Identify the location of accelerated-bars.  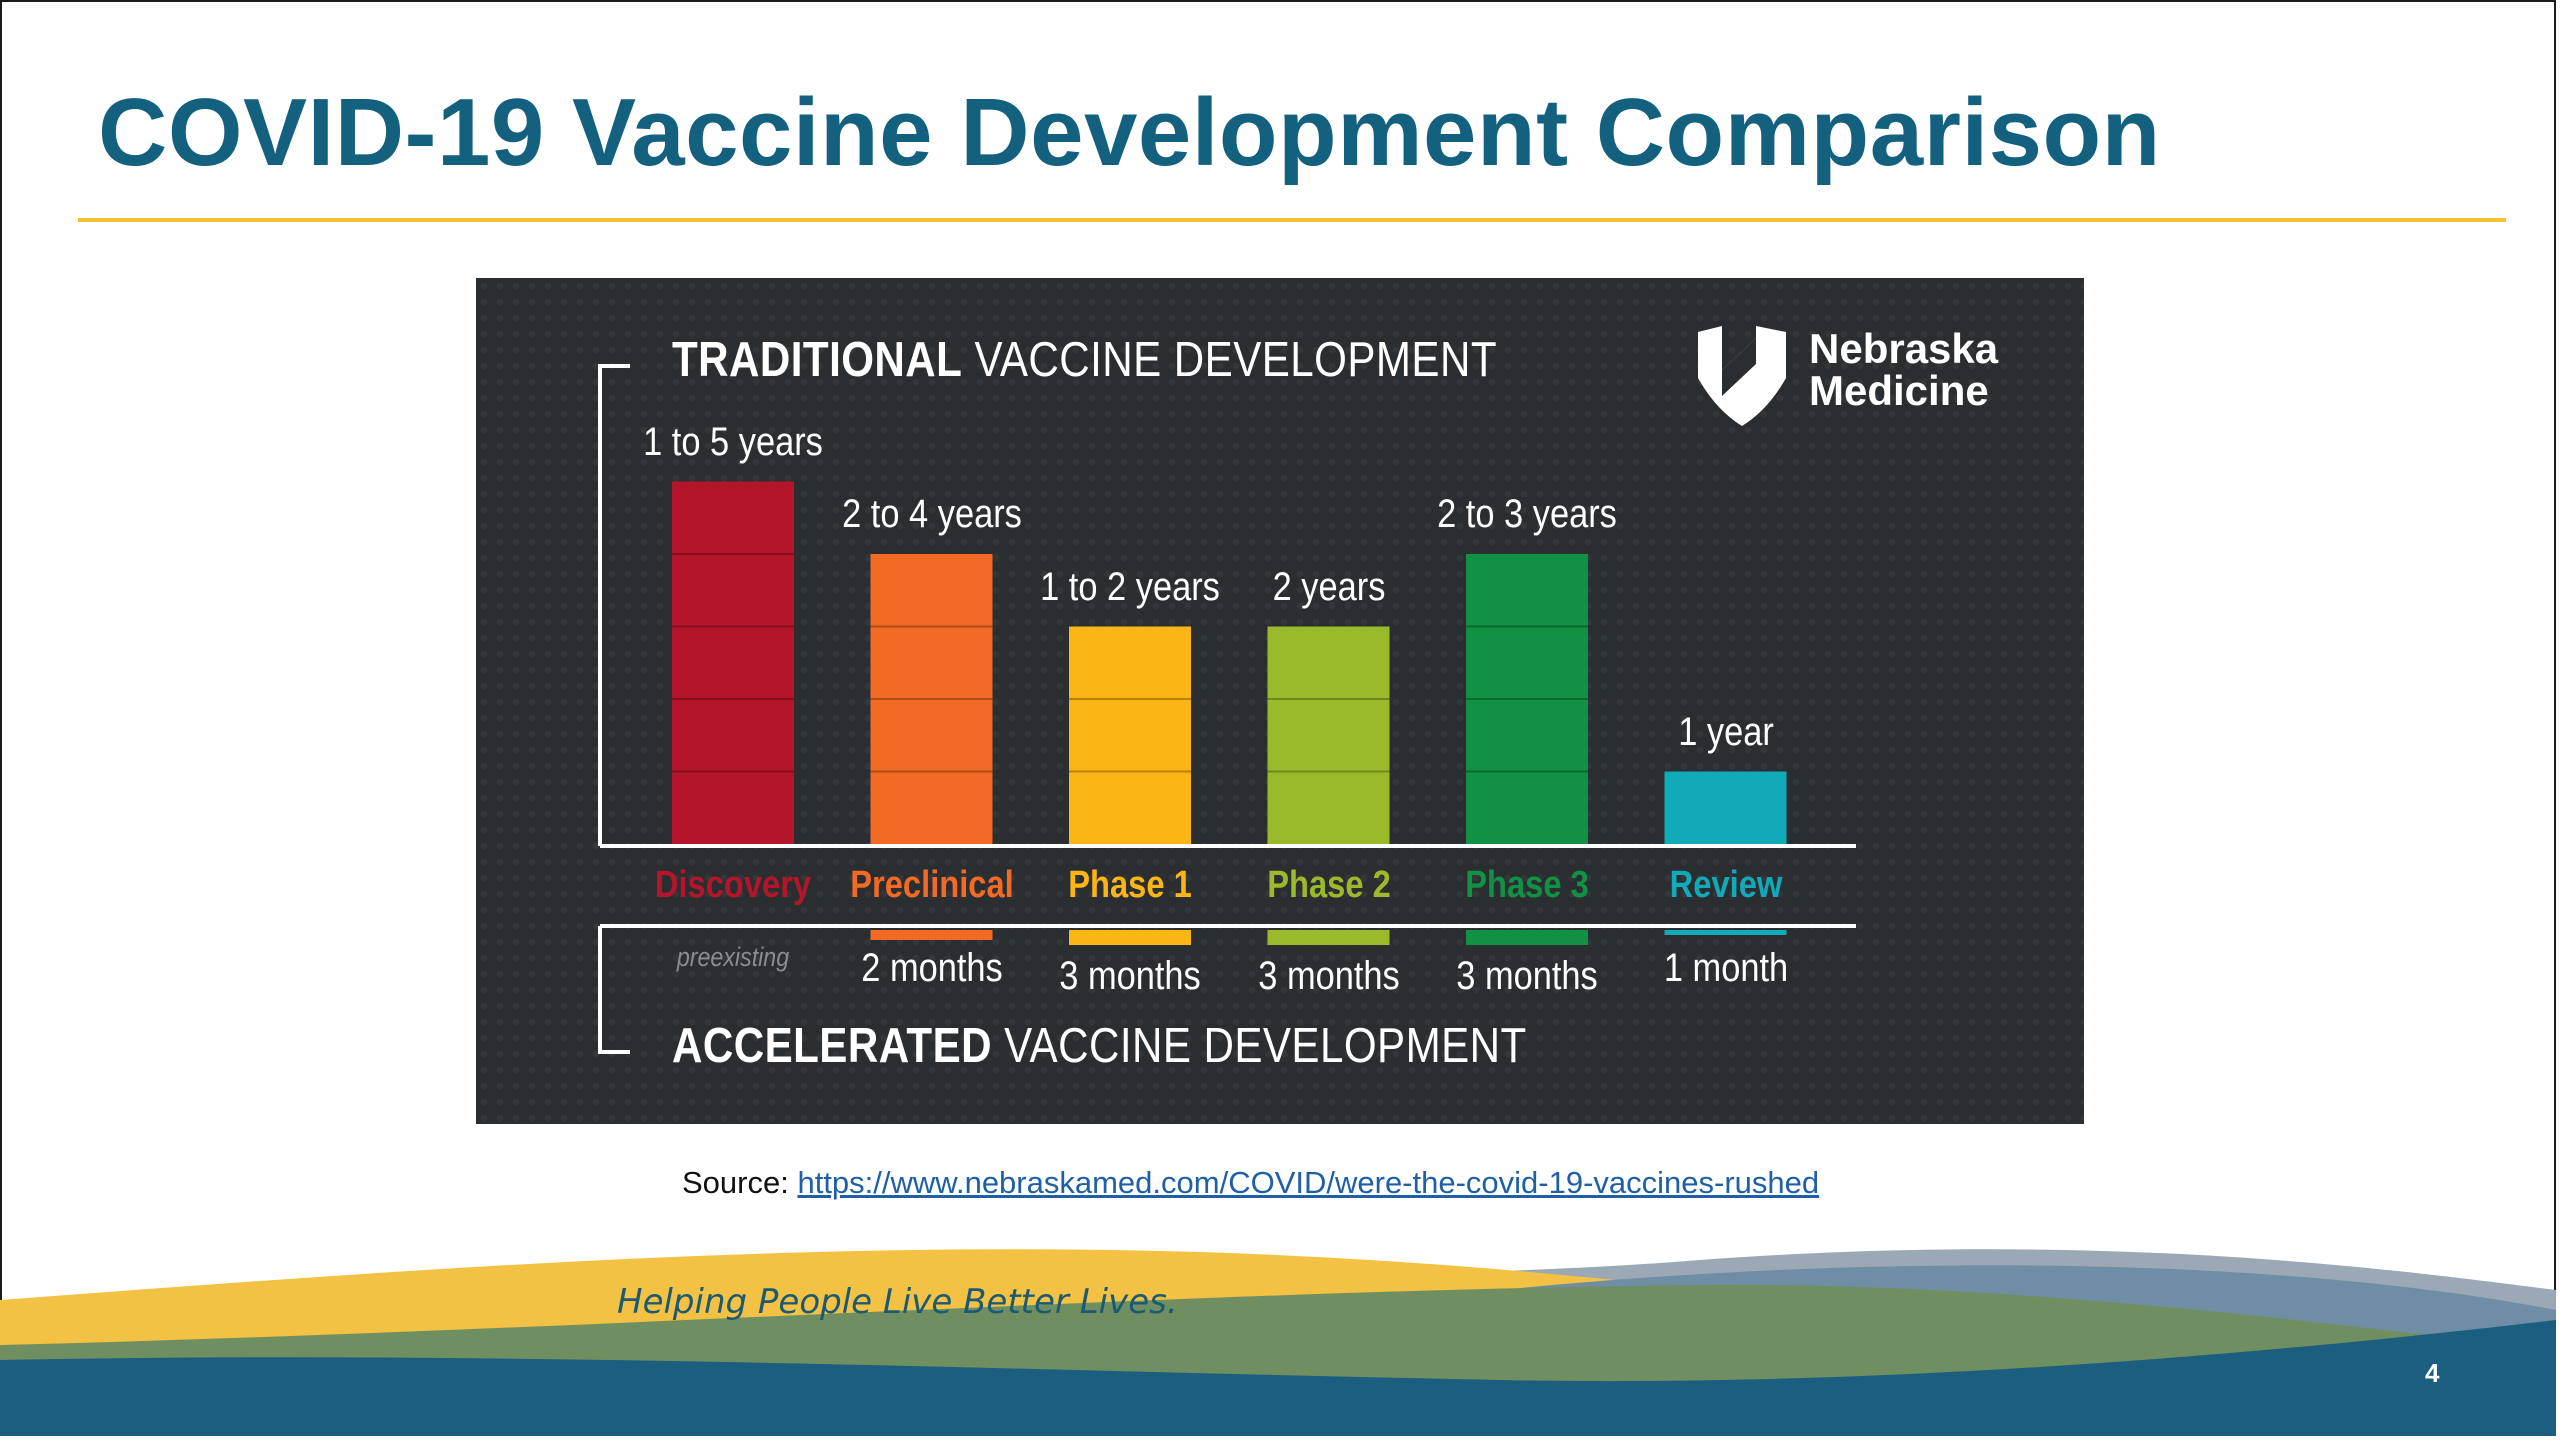
(1328, 937).